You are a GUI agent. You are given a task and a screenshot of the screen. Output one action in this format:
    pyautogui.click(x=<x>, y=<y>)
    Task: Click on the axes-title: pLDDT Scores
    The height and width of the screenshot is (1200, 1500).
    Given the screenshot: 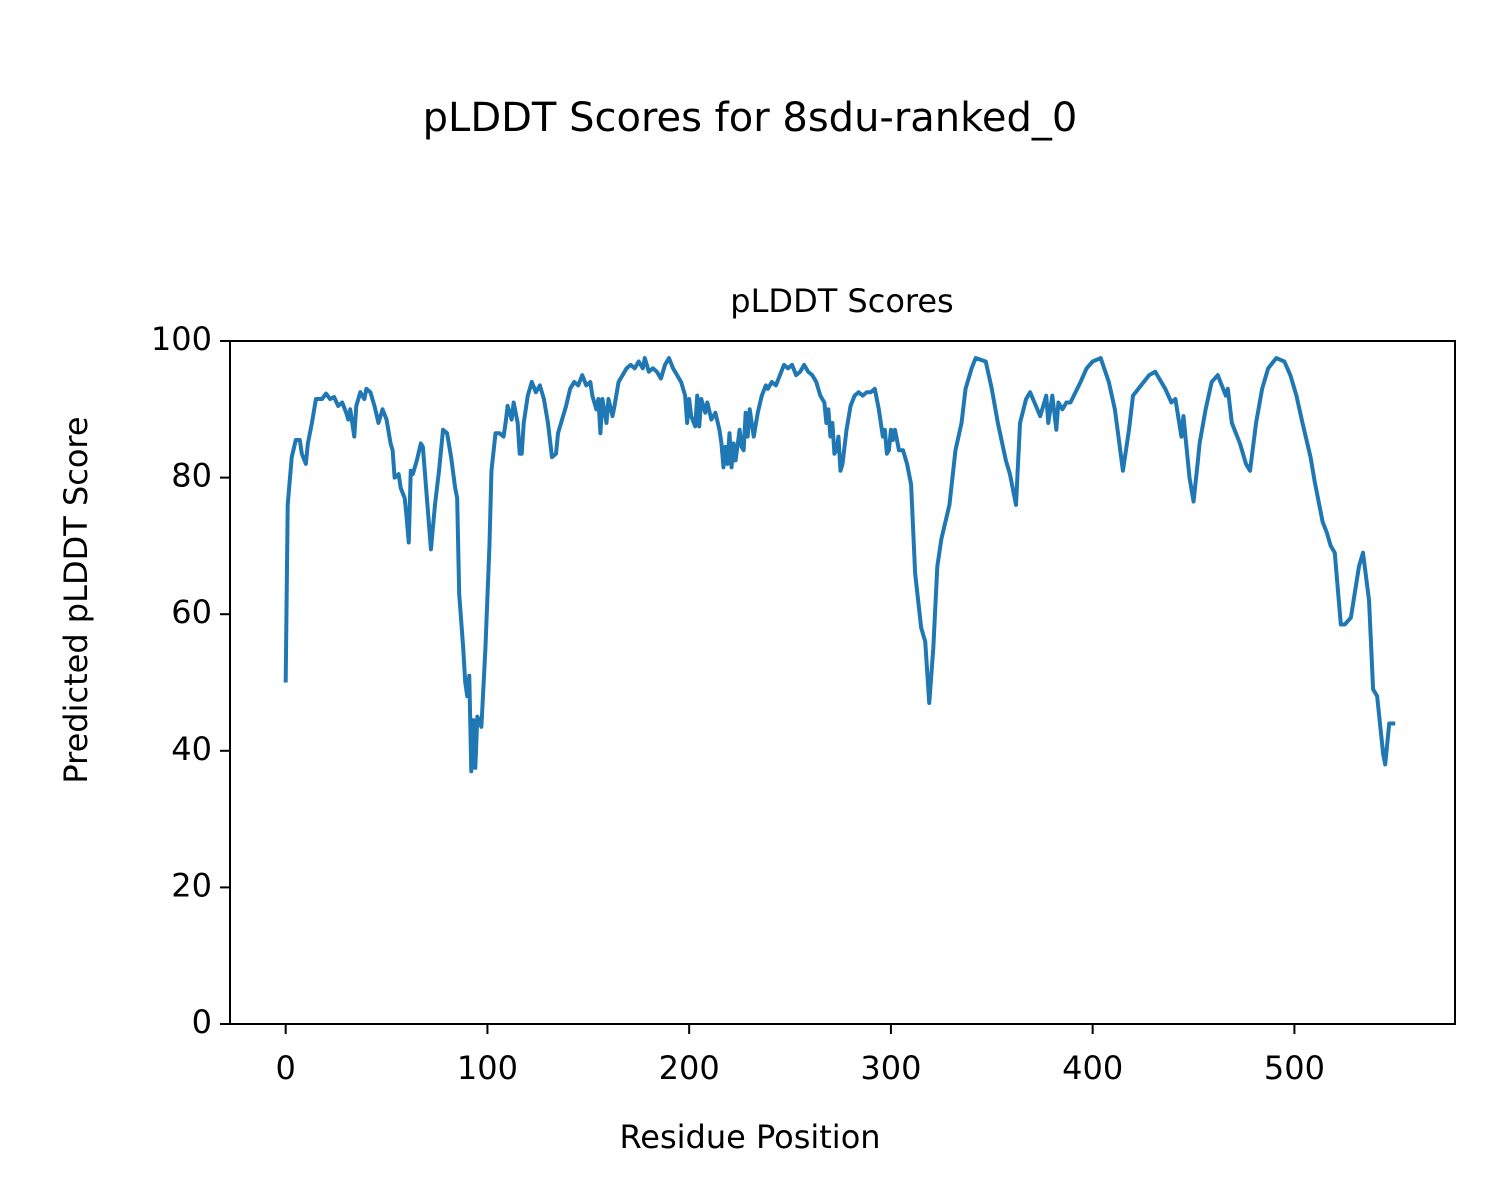 What is the action you would take?
    pyautogui.click(x=841, y=301)
    